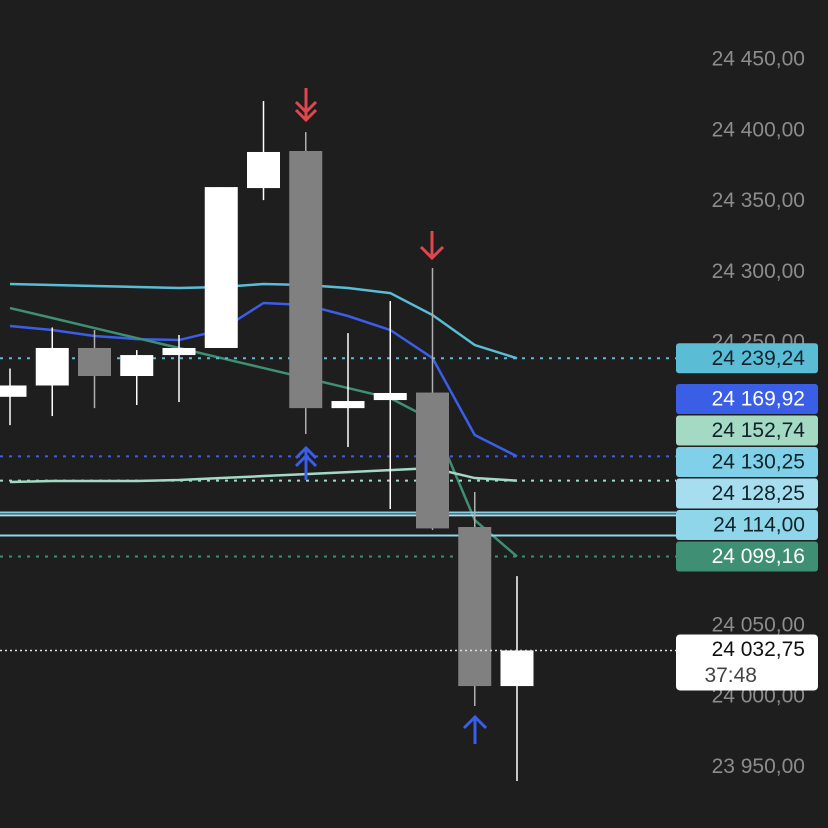 Image resolution: width=828 pixels, height=828 pixels. Describe the element at coordinates (759, 358) in the screenshot. I see `price-badge-label: 24 239,24` at that location.